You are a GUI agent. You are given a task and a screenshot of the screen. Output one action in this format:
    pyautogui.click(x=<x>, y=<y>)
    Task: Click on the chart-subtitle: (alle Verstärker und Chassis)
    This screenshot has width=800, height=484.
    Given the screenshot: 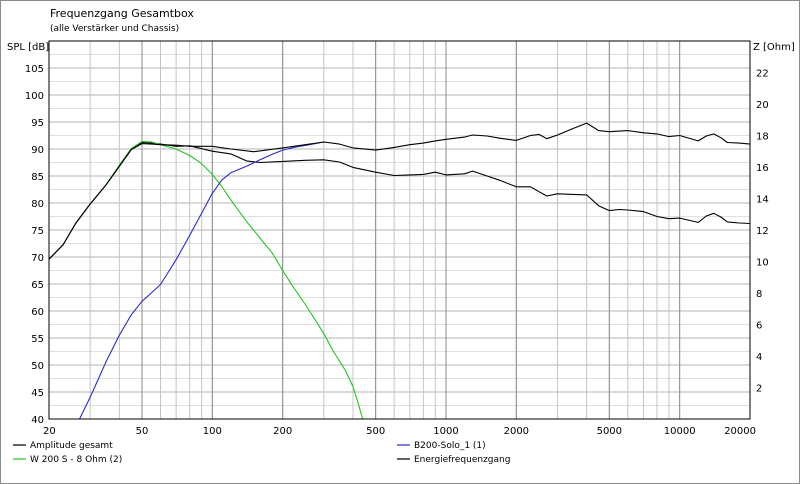 What is the action you would take?
    pyautogui.click(x=114, y=29)
    